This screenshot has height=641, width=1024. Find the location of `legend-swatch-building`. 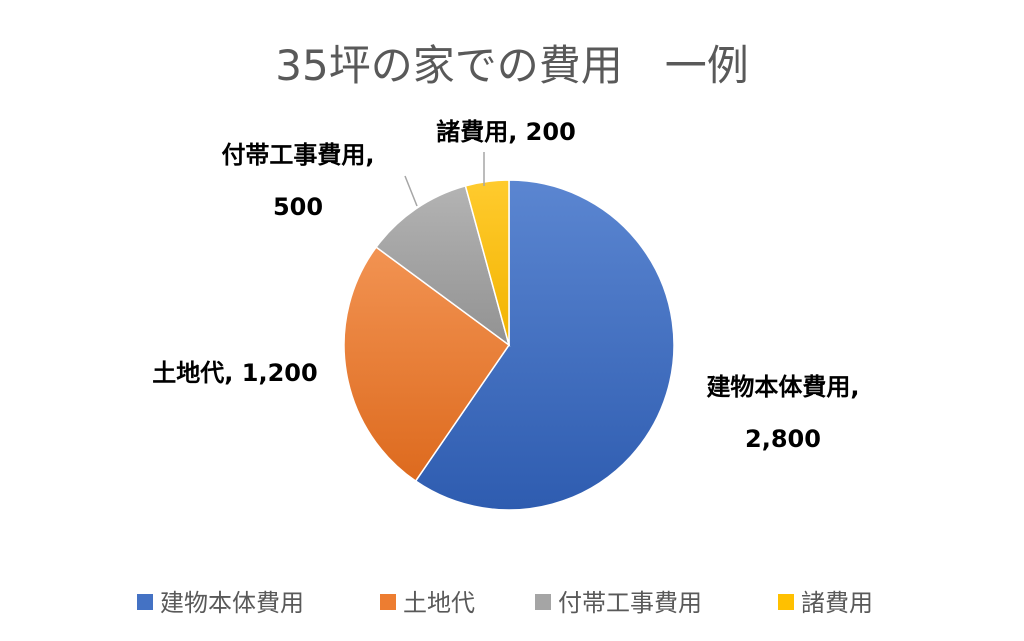

legend-swatch-building is located at coordinates (145, 602).